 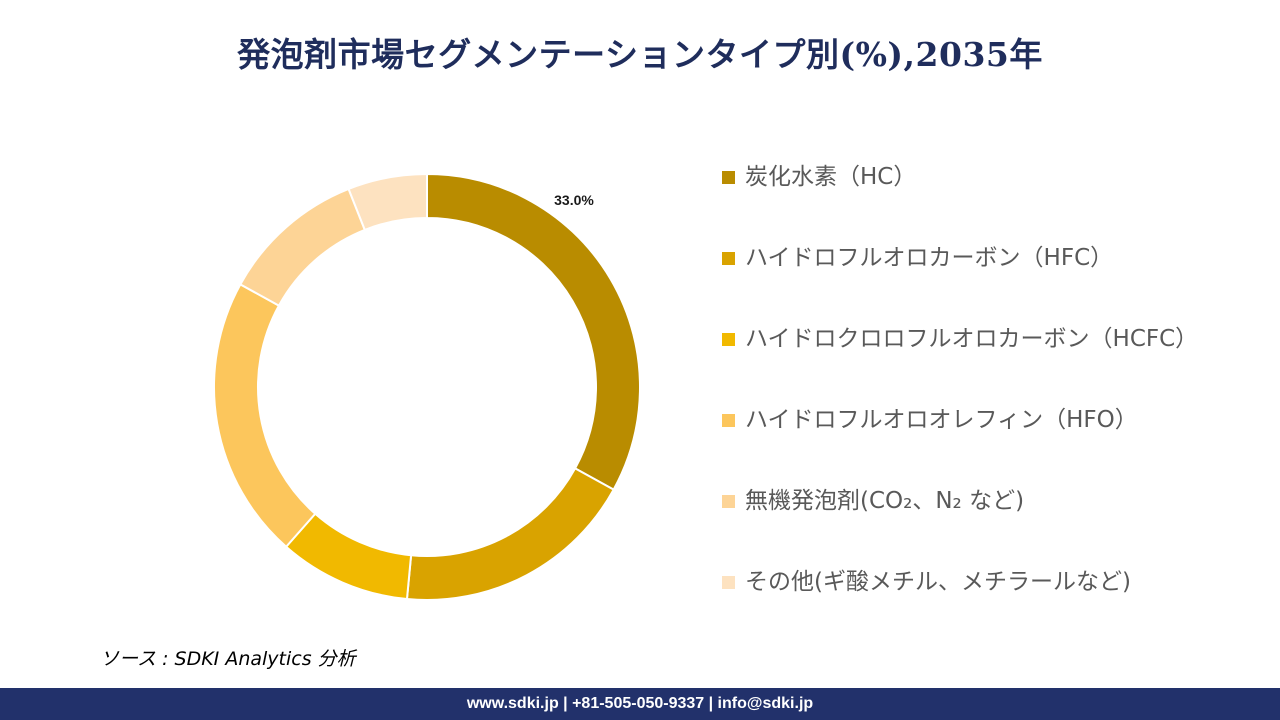 What do you see at coordinates (574, 200) in the screenshot?
I see `data-label-1: 33.0%` at bounding box center [574, 200].